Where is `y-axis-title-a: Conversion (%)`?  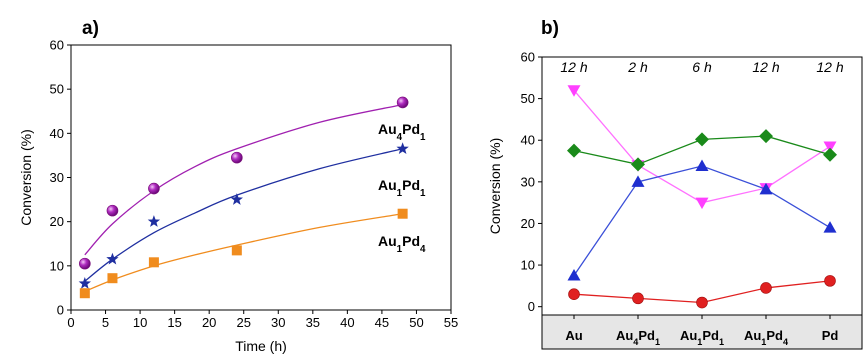 y-axis-title-a: Conversion (%) is located at coordinates (26, 177).